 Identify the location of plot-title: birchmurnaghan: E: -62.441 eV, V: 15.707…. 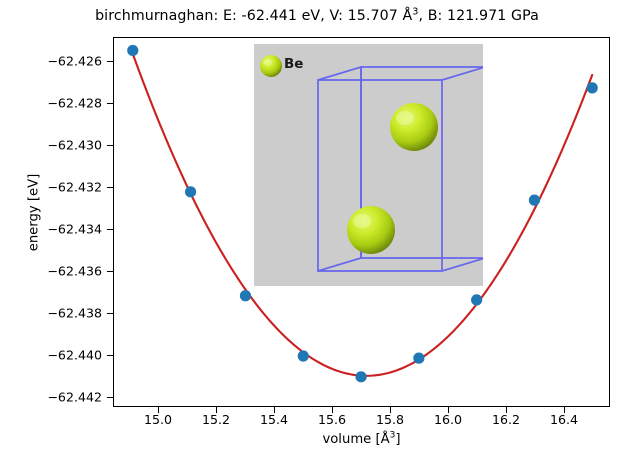
(317, 15).